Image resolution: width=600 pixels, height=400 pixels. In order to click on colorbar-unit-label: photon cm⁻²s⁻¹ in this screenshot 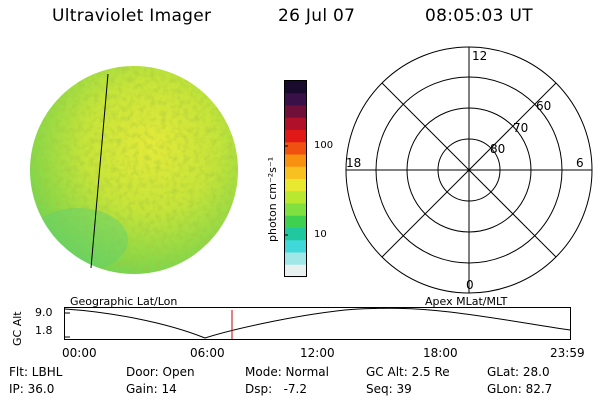, I will do `click(272, 199)`.